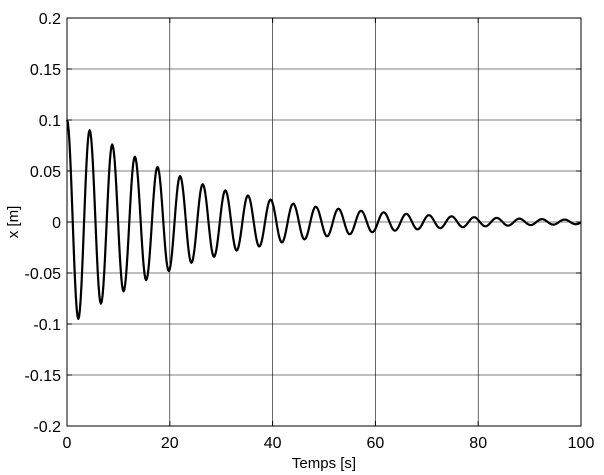 This screenshot has width=604, height=475. Describe the element at coordinates (45, 70) in the screenshot. I see `y-tick-label: 0.15` at that location.